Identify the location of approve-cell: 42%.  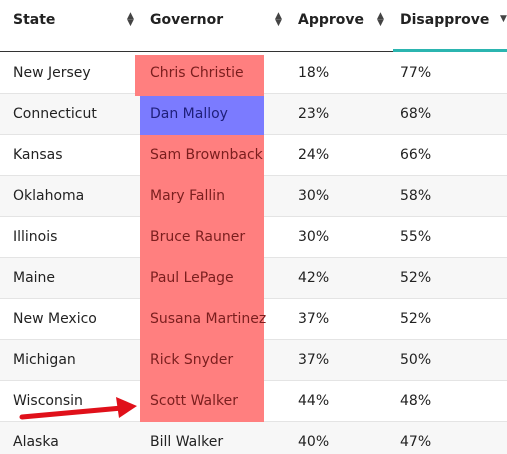
(314, 278).